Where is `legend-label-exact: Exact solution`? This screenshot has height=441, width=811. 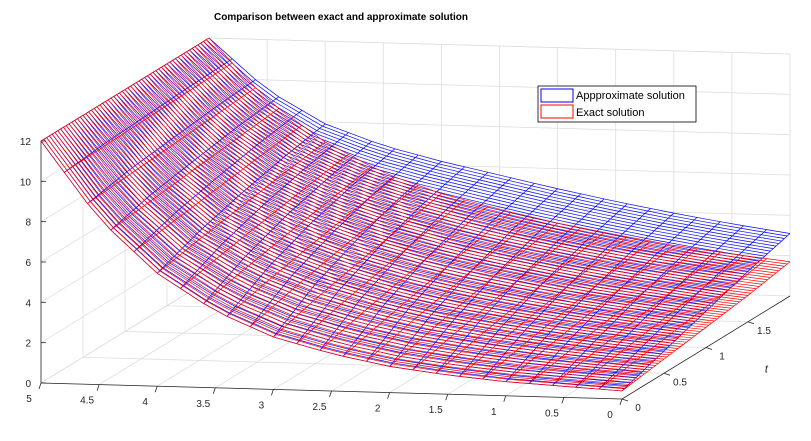 legend-label-exact: Exact solution is located at coordinates (610, 113).